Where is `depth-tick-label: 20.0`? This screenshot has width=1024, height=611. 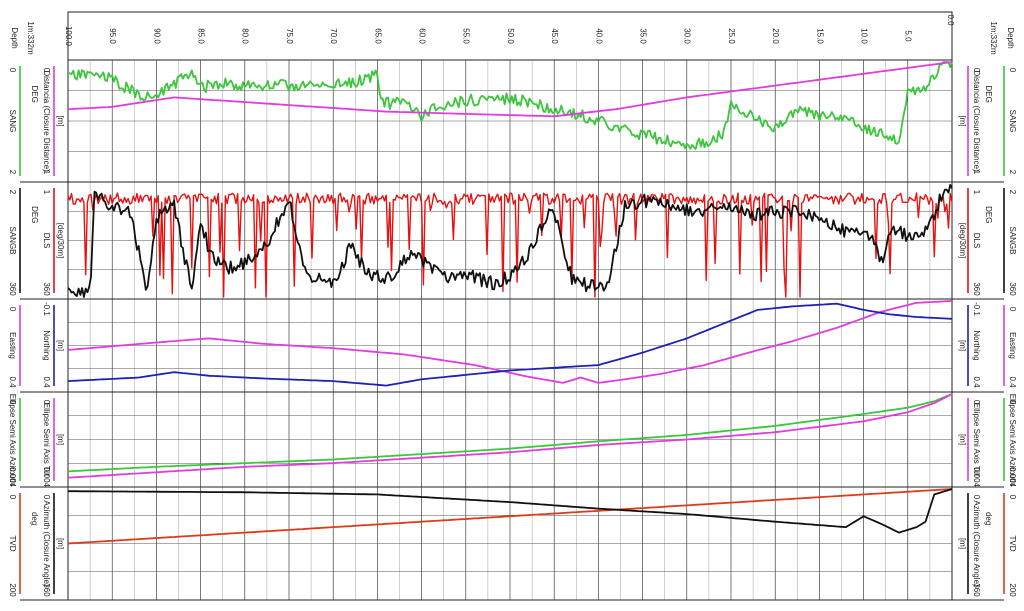
depth-tick-label: 20.0 is located at coordinates (775, 36).